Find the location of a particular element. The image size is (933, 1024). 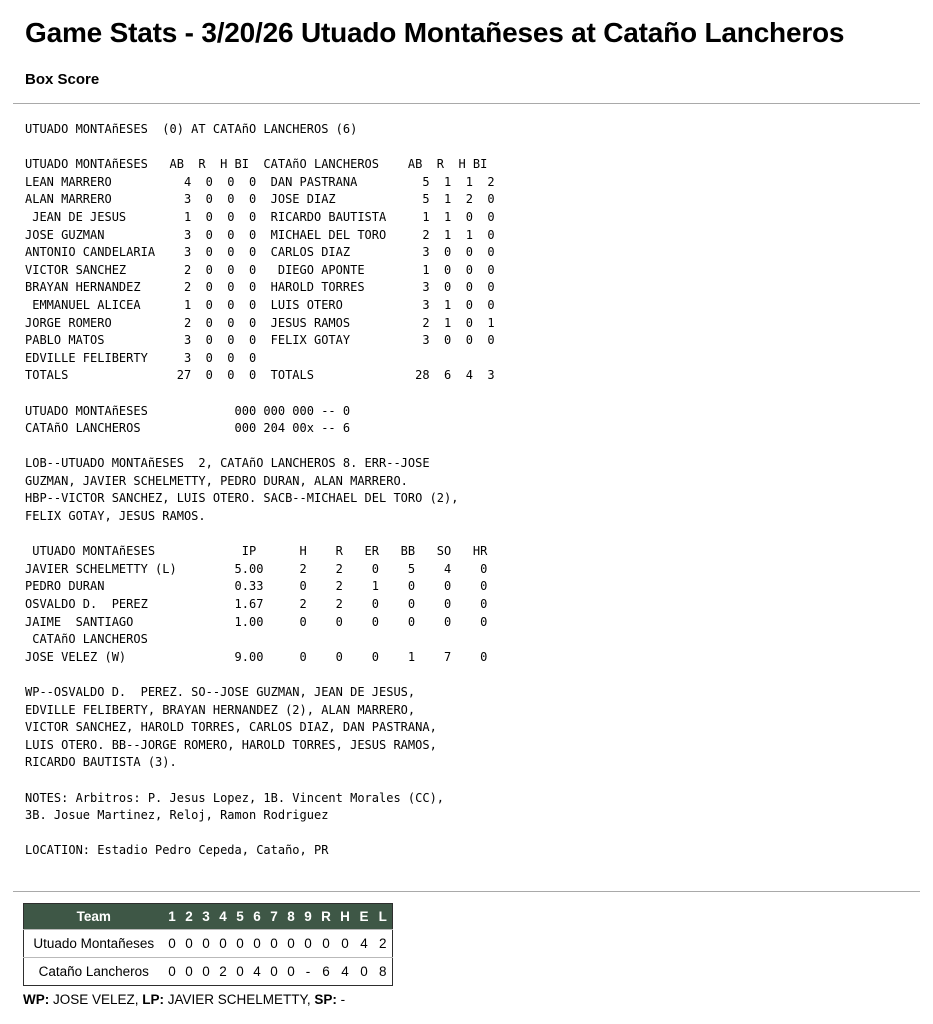

linescore-header-cell: 4 is located at coordinates (223, 916).